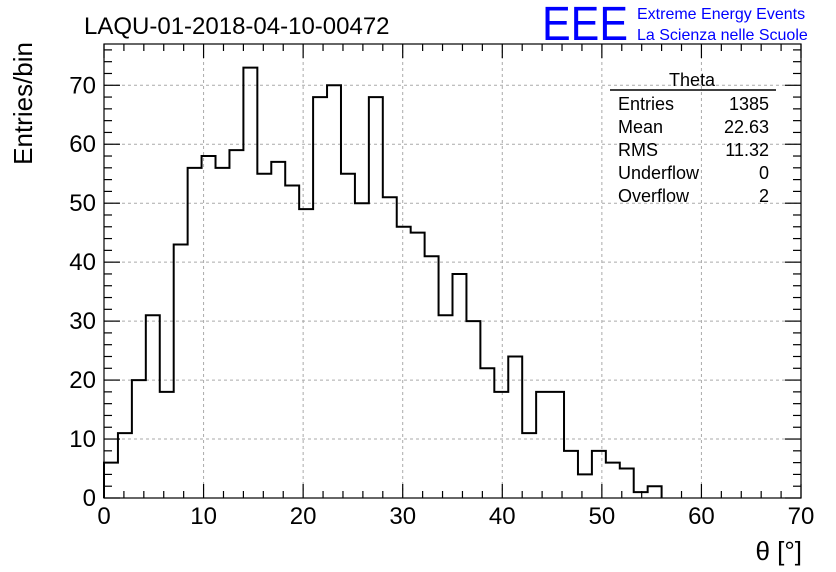  Describe the element at coordinates (640, 127) in the screenshot. I see `stats-row-label: Mean` at that location.